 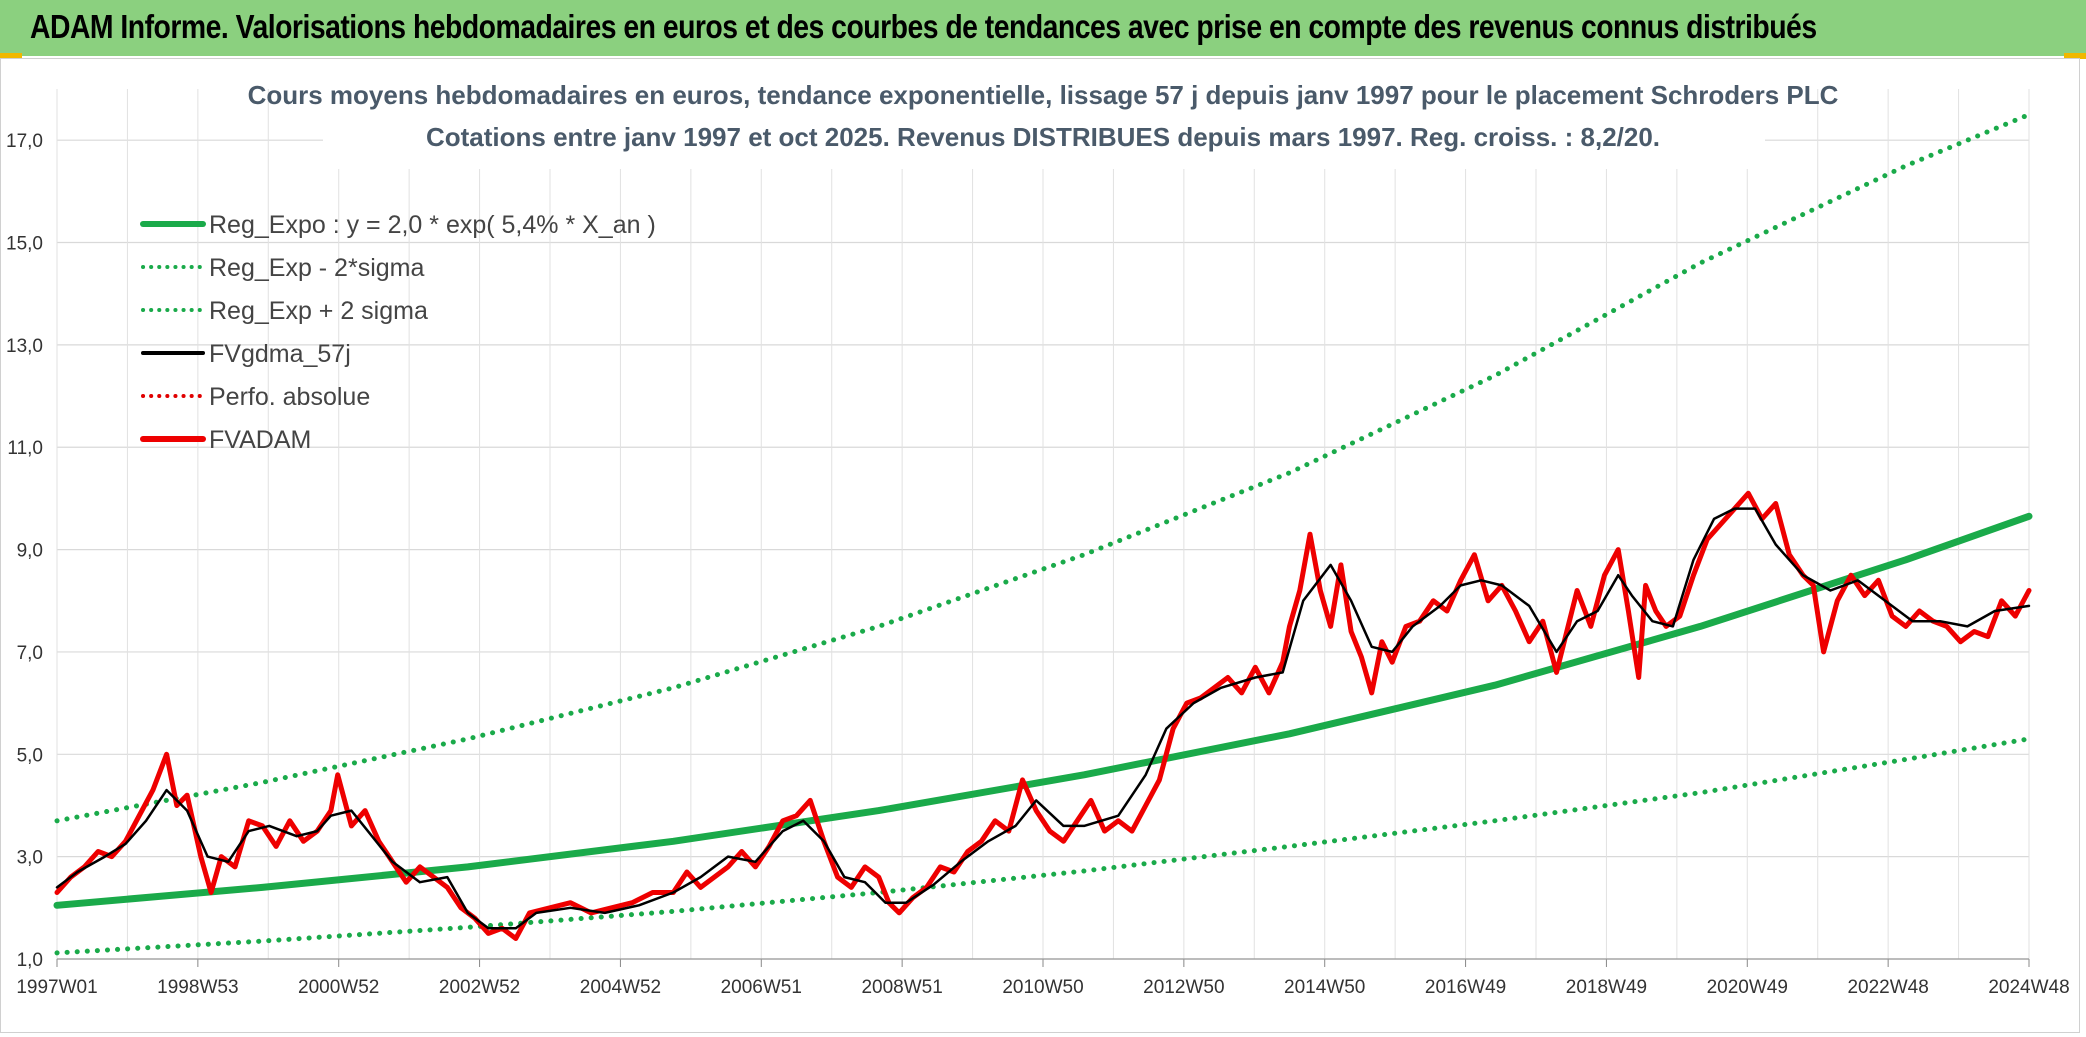 I want to click on legend-label-1: Reg_Exp - 2*sigma, so click(x=316, y=268).